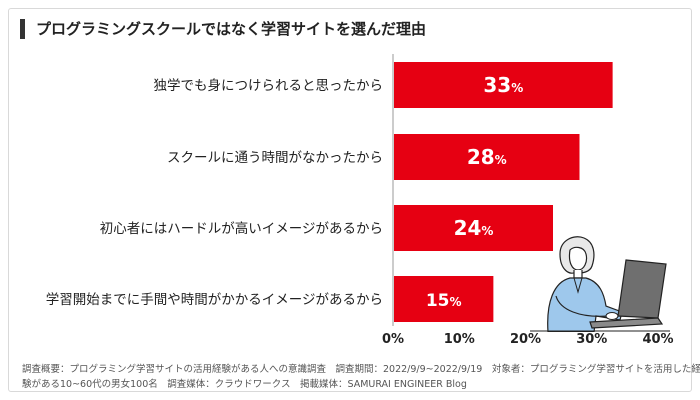 This screenshot has height=400, width=700. What do you see at coordinates (591, 339) in the screenshot?
I see `x-tick-label-4: 30%` at bounding box center [591, 339].